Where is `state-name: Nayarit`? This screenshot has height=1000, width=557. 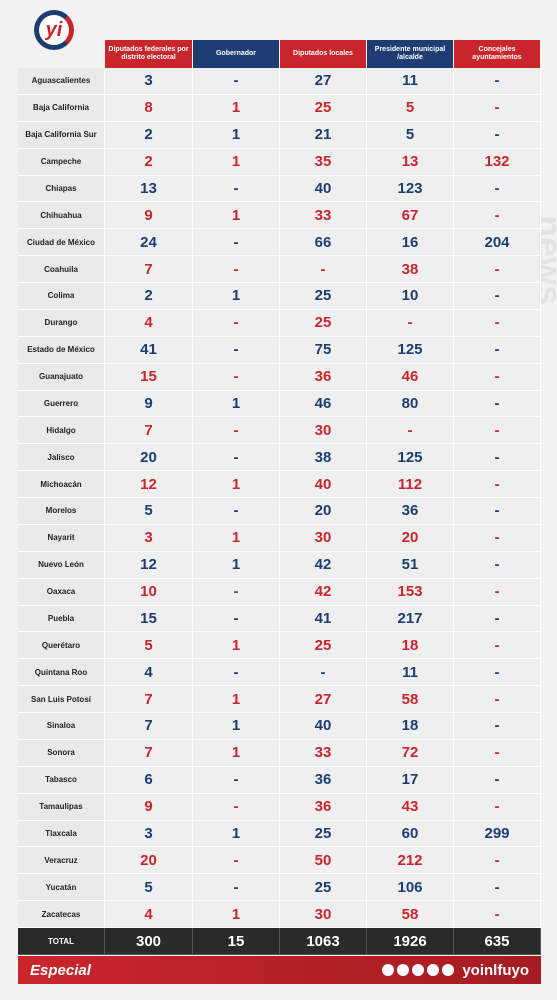 state-name: Nayarit is located at coordinates (61, 538).